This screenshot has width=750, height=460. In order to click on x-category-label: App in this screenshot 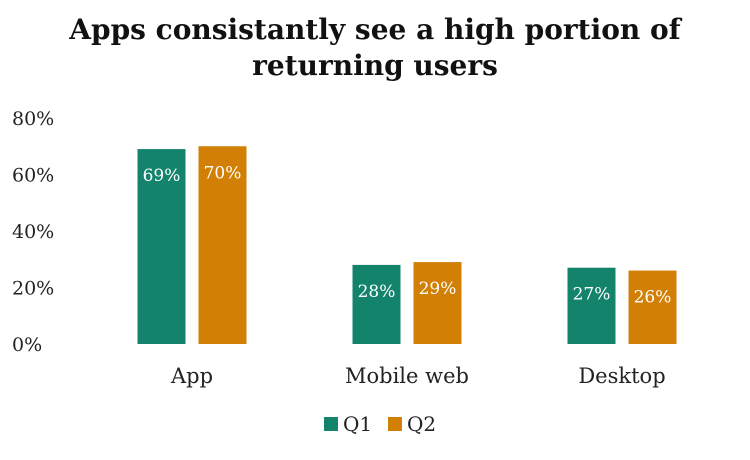, I will do `click(191, 376)`.